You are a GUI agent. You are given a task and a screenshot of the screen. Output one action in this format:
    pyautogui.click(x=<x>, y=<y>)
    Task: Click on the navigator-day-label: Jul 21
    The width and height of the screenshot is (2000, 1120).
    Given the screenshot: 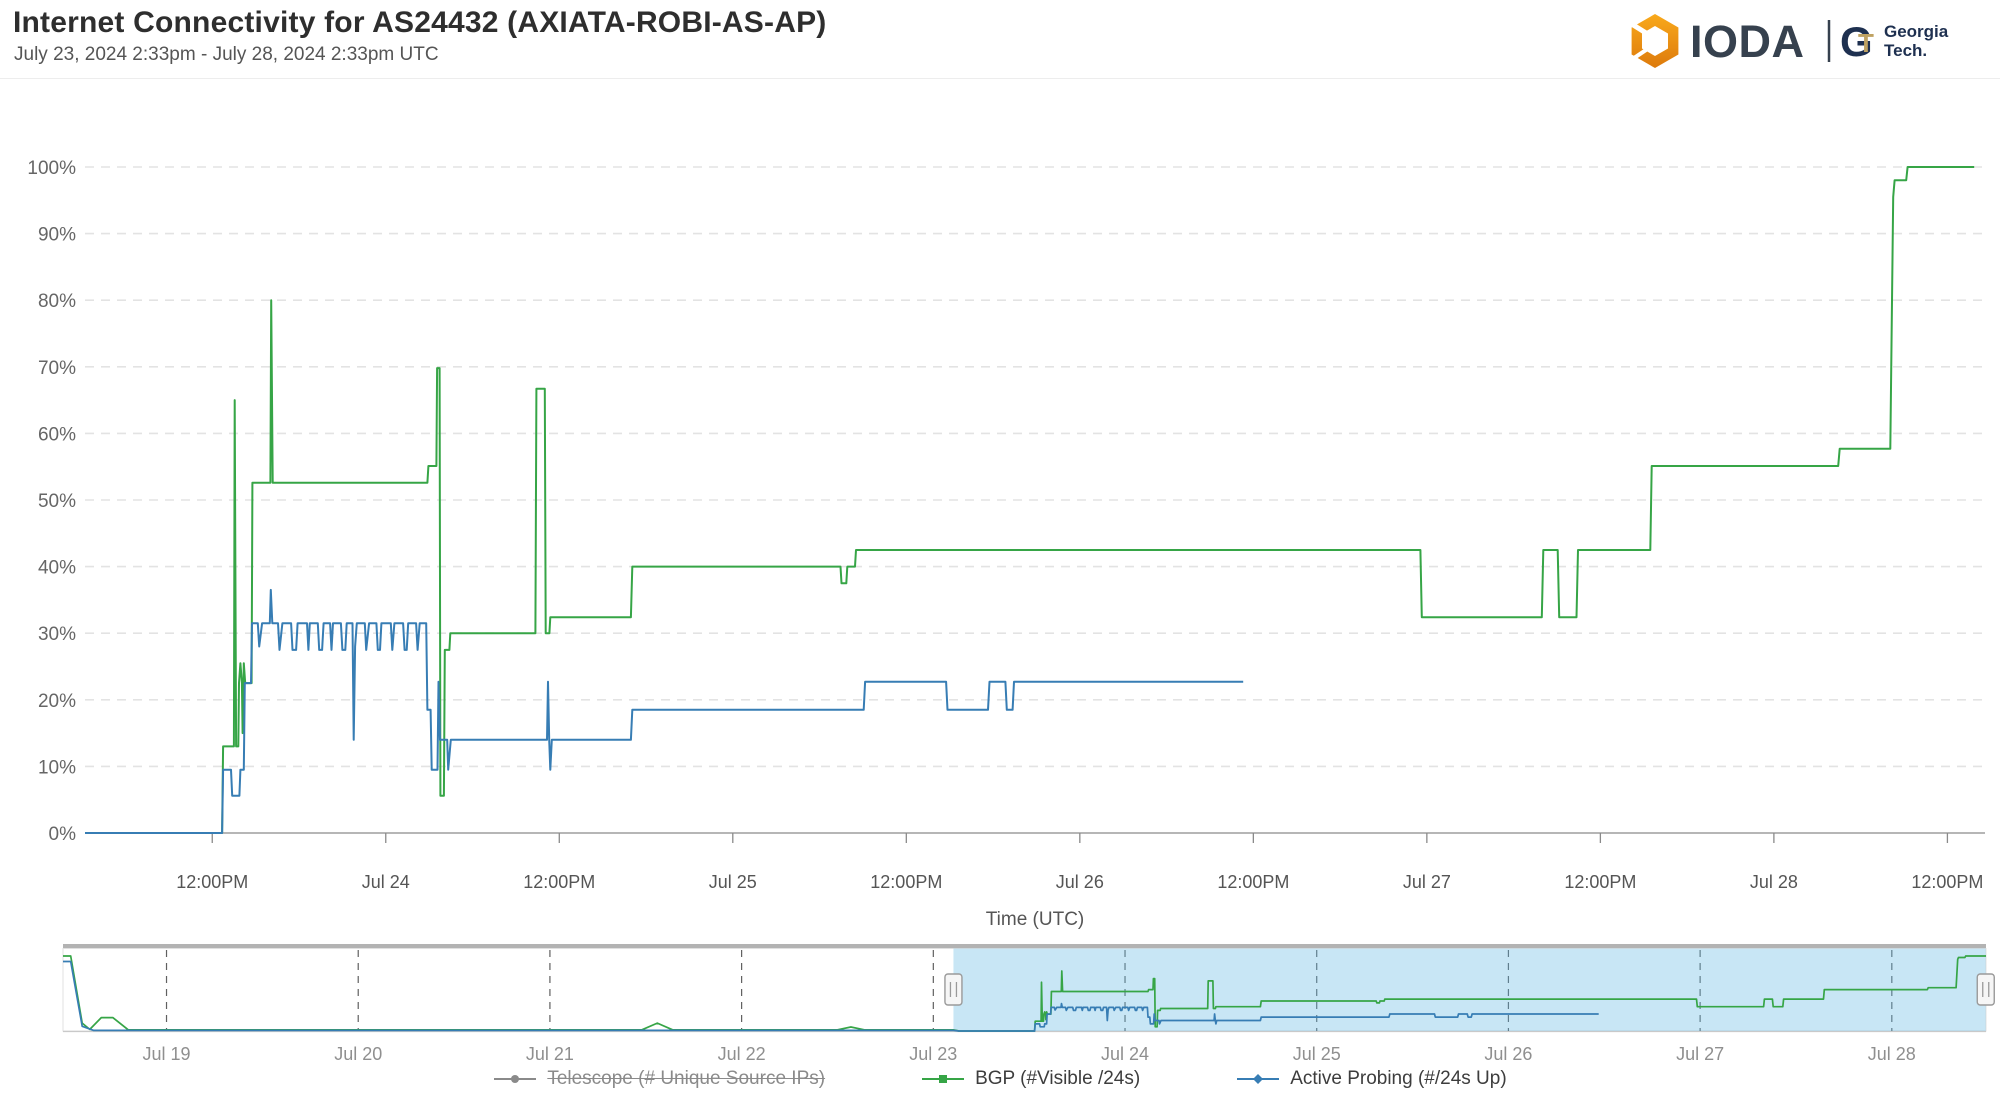 What is the action you would take?
    pyautogui.click(x=550, y=1054)
    